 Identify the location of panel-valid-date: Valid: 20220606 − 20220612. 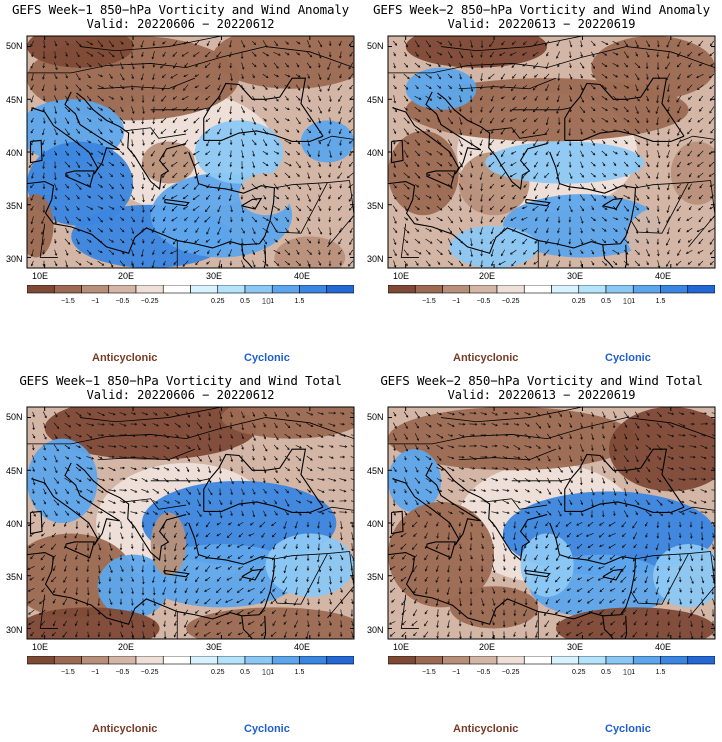
(180, 395).